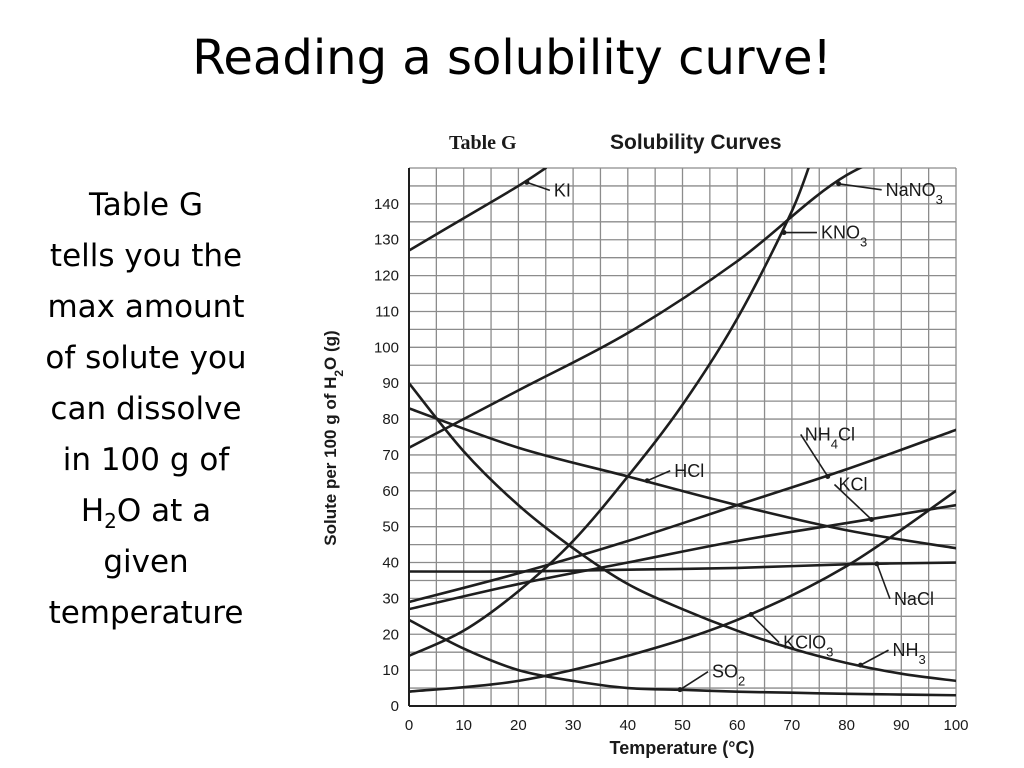 Image resolution: width=1024 pixels, height=768 pixels. What do you see at coordinates (914, 599) in the screenshot?
I see `series-label-nacl: NaCl` at bounding box center [914, 599].